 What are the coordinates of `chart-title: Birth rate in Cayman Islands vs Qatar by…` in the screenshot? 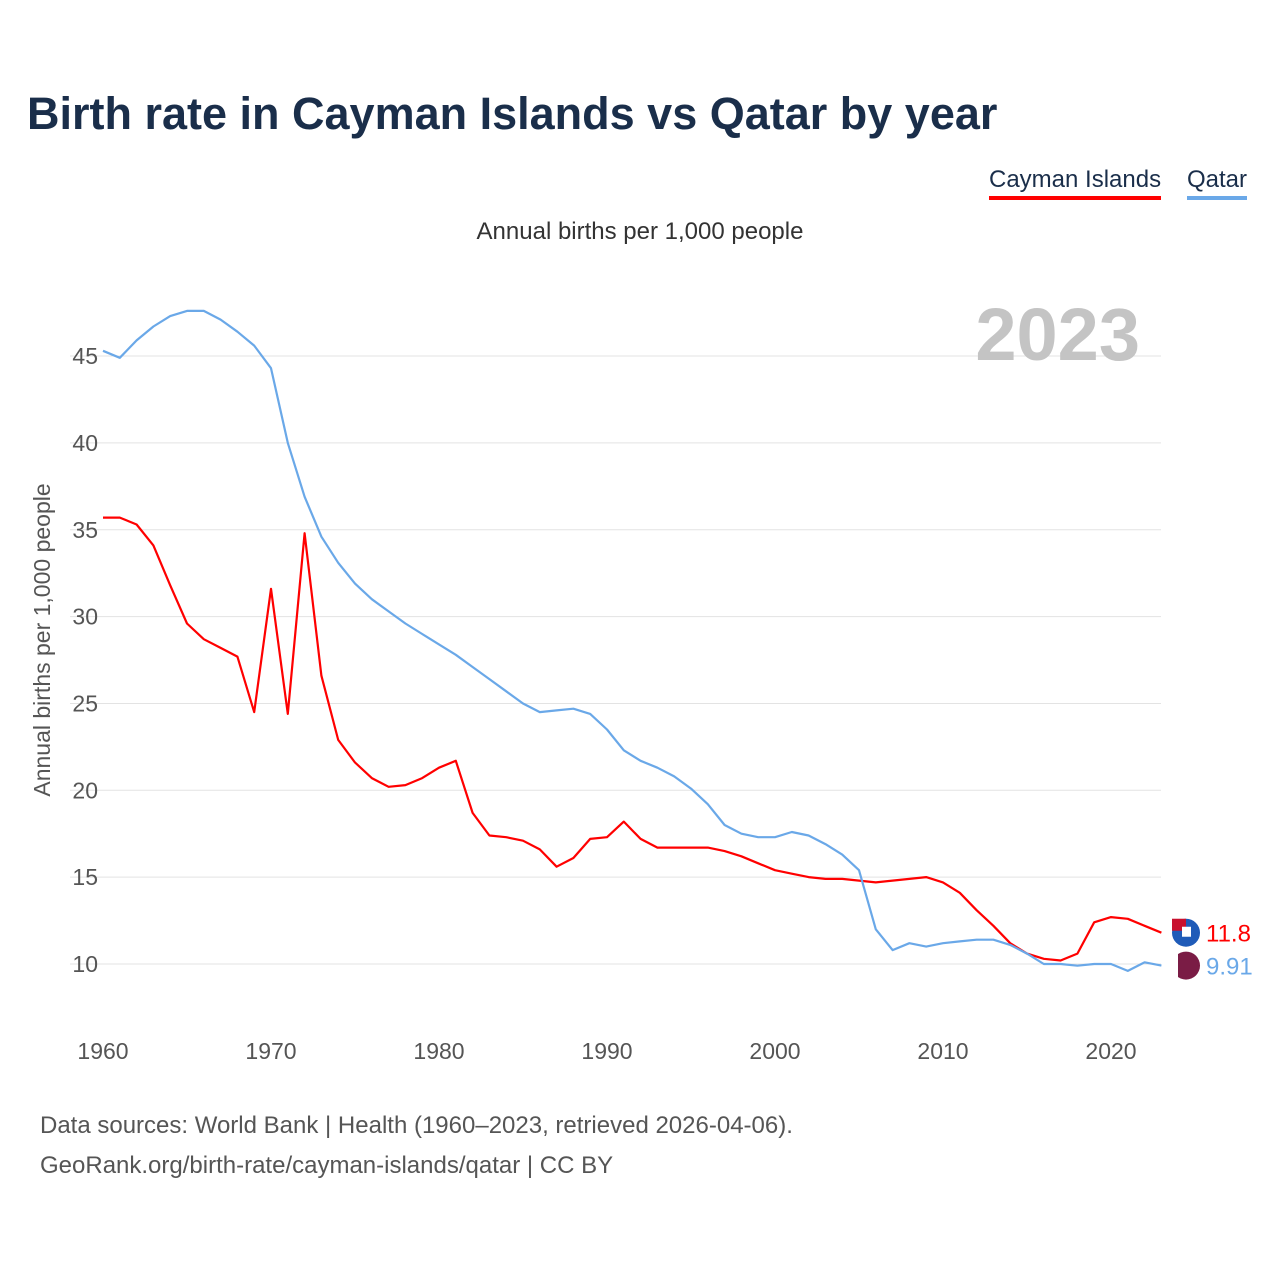 It's located at (512, 113).